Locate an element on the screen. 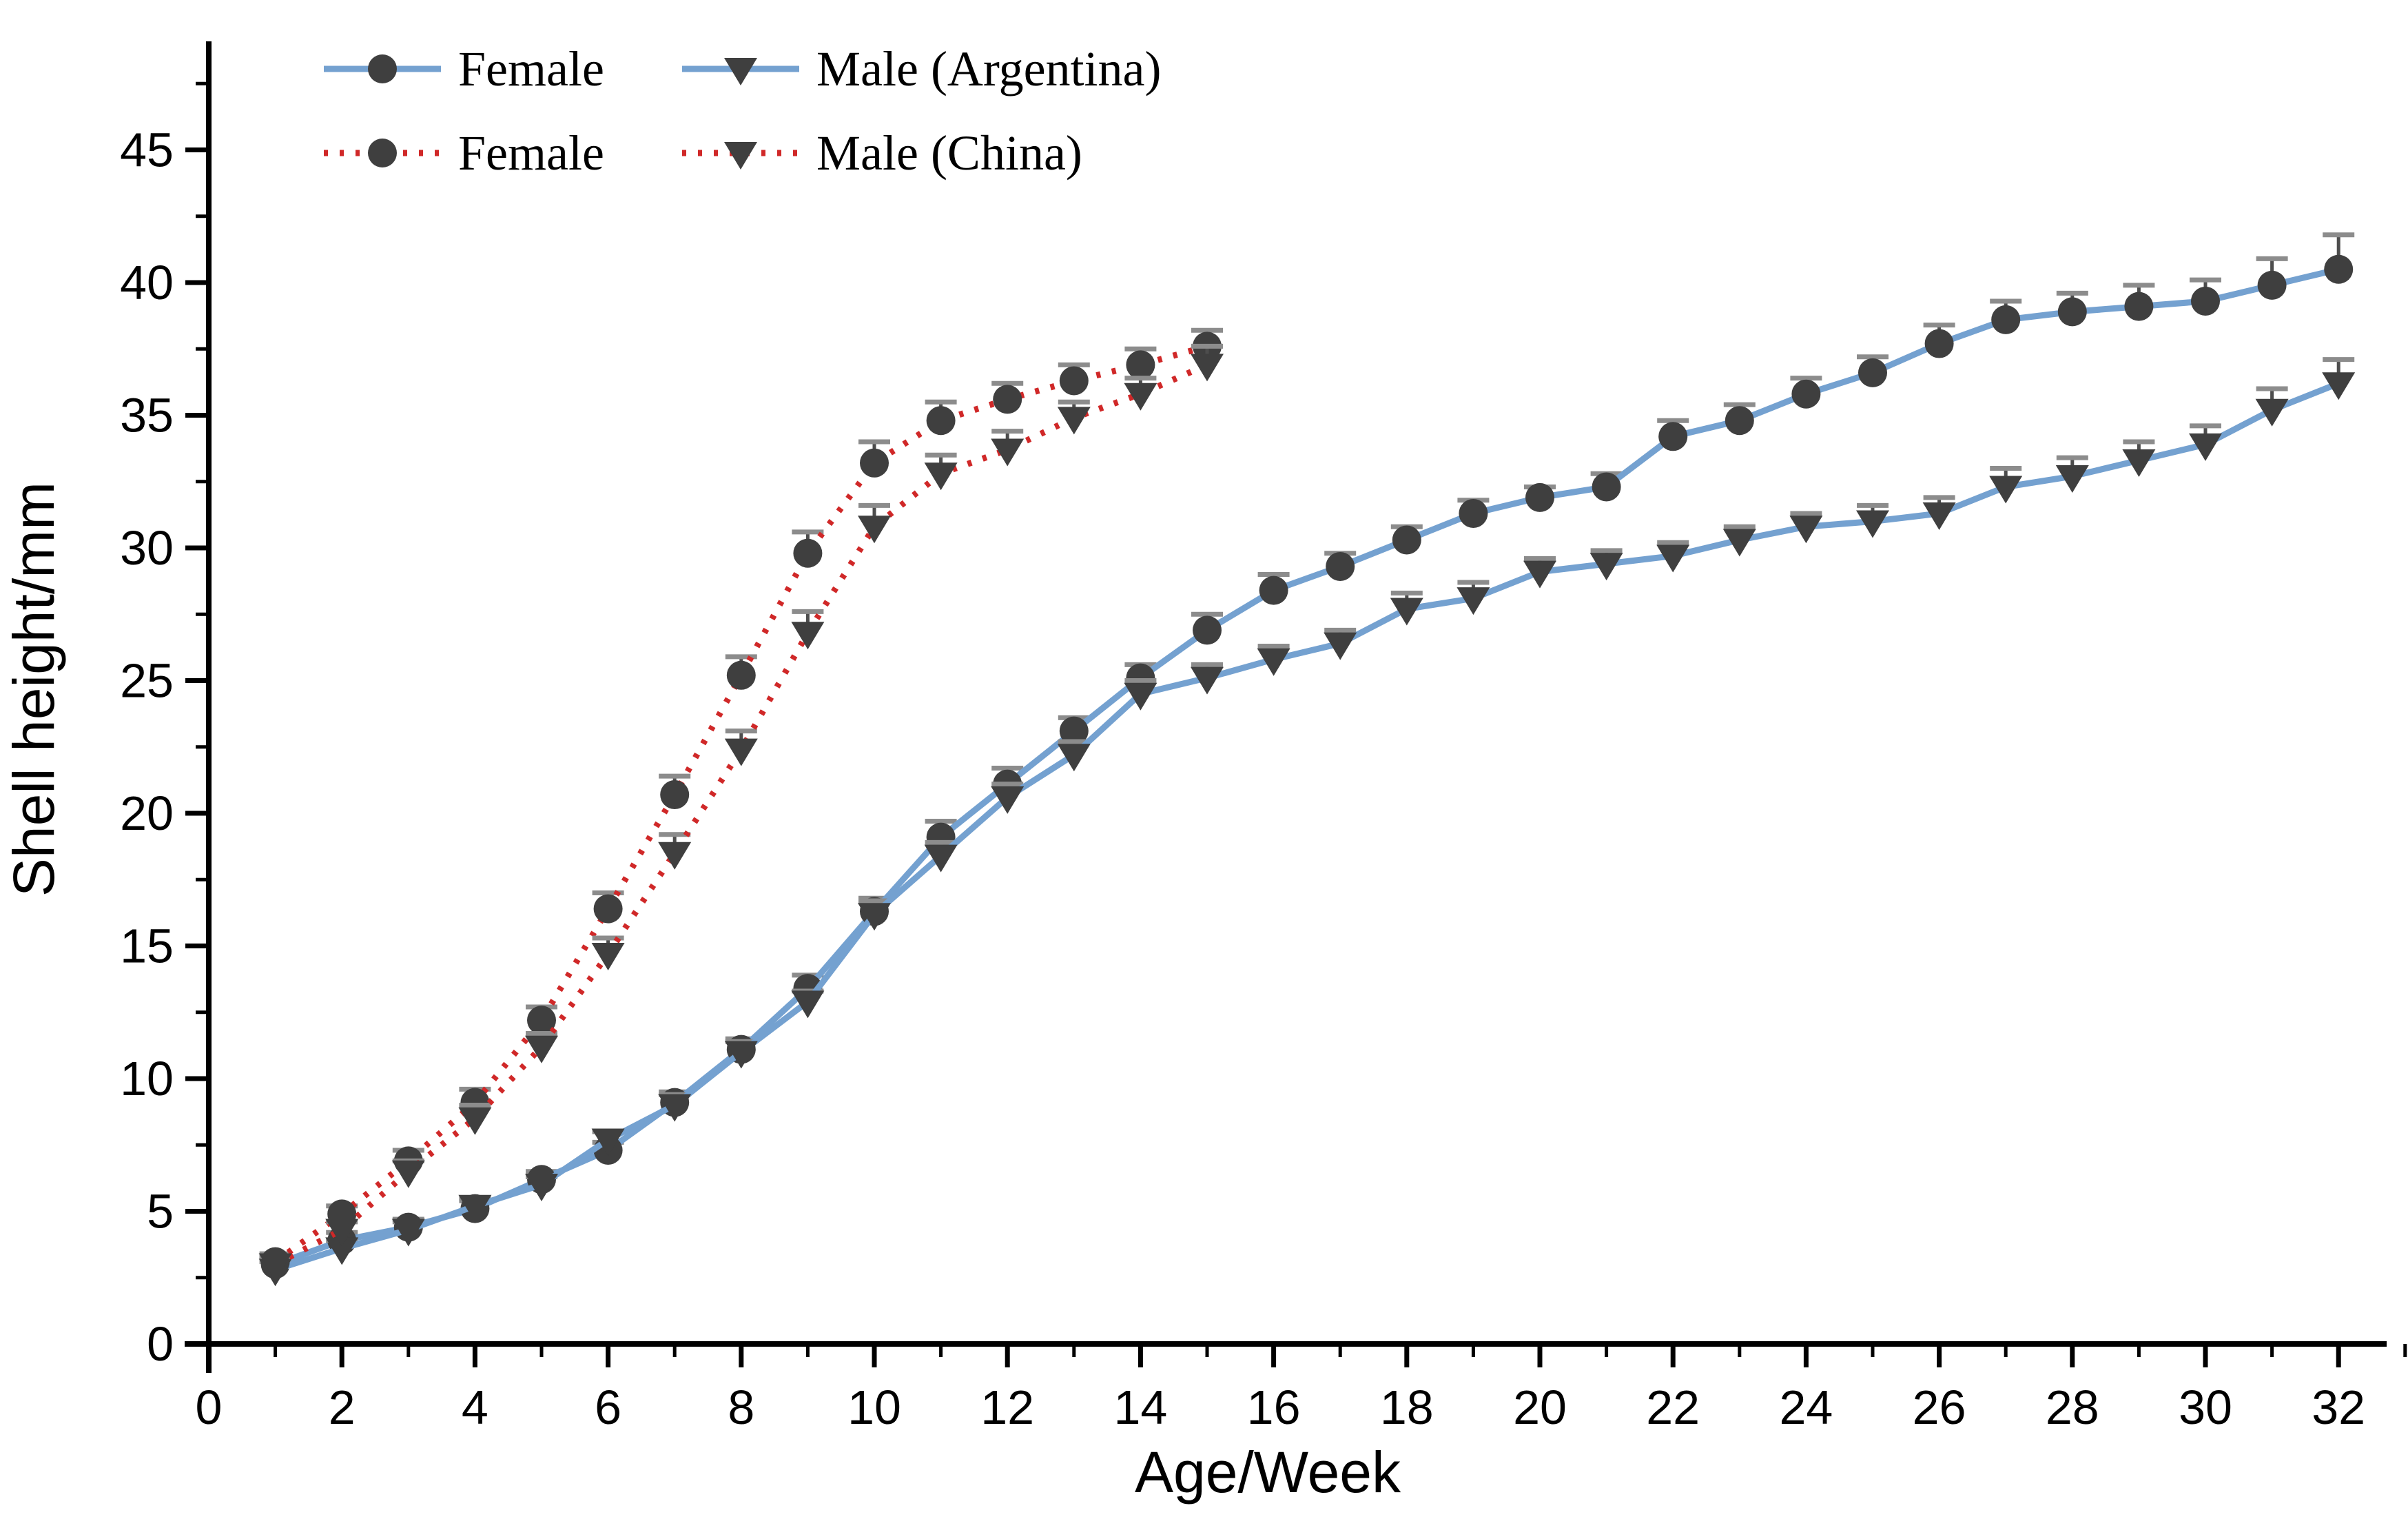  legend-item-cn_female: Female is located at coordinates (464, 153).